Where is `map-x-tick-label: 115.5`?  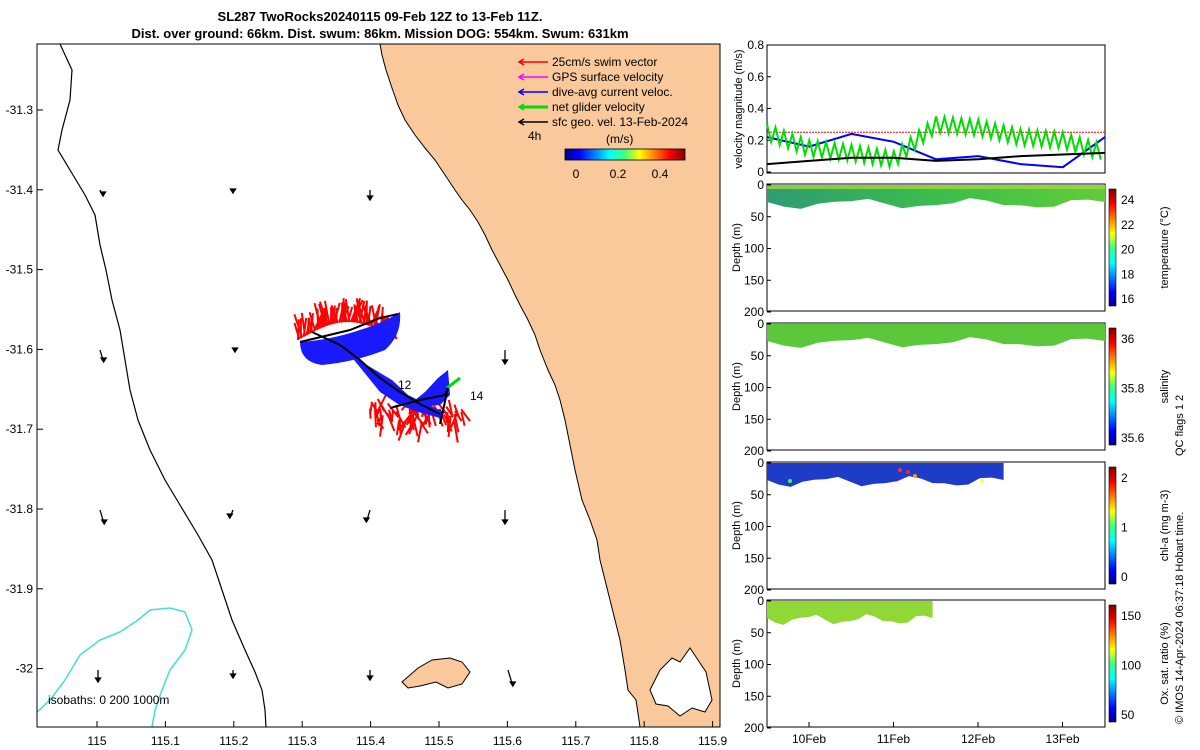
map-x-tick-label: 115.5 is located at coordinates (438, 741).